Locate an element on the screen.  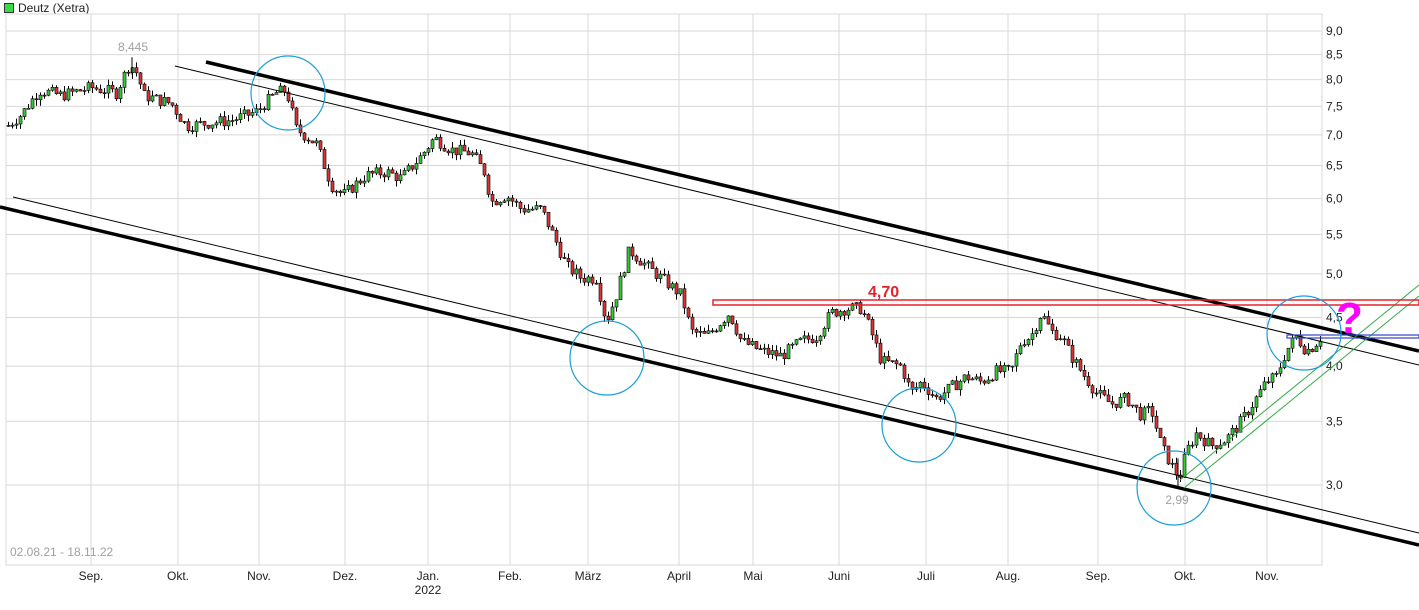
legend-label: Deutz (Xetra) is located at coordinates (54, 8).